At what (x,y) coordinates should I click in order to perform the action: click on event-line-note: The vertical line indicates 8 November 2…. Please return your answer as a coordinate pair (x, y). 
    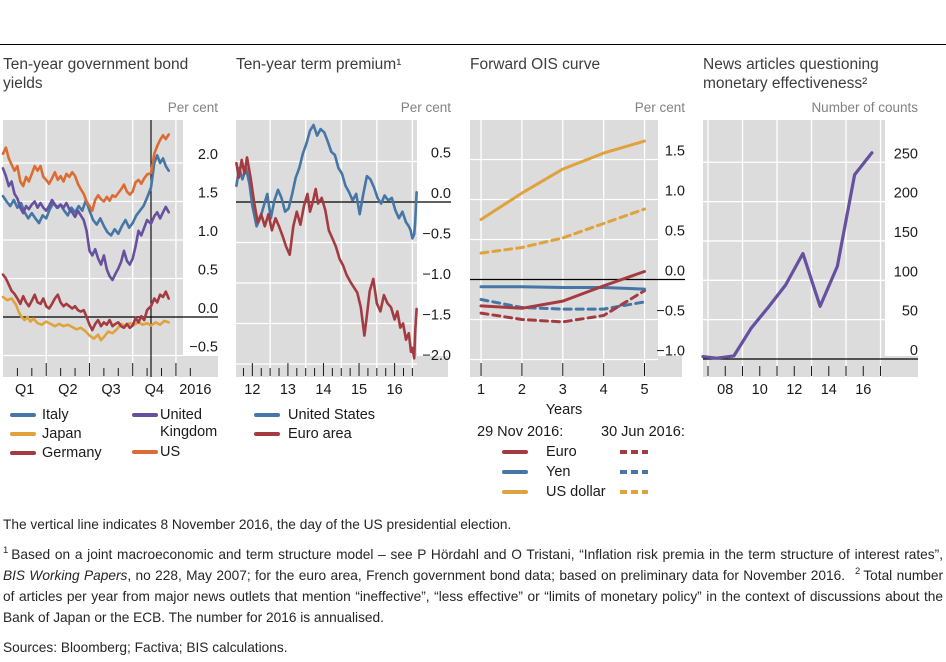
    Looking at the image, I should click on (257, 524).